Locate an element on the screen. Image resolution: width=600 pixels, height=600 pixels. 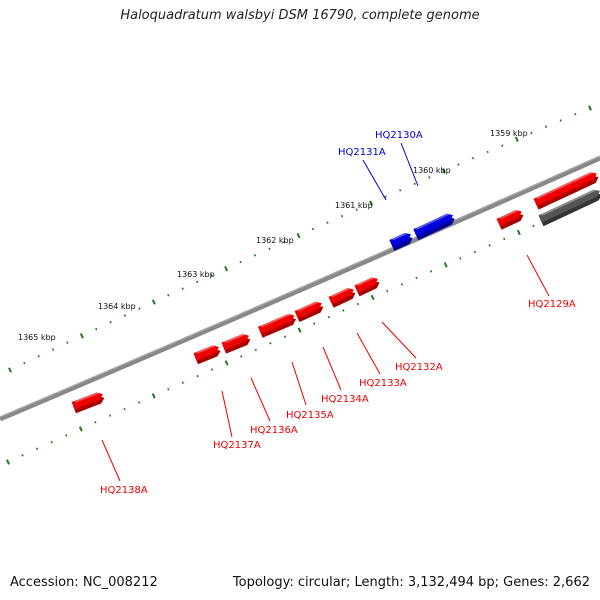
gene-hq2137a is located at coordinates (207, 354).